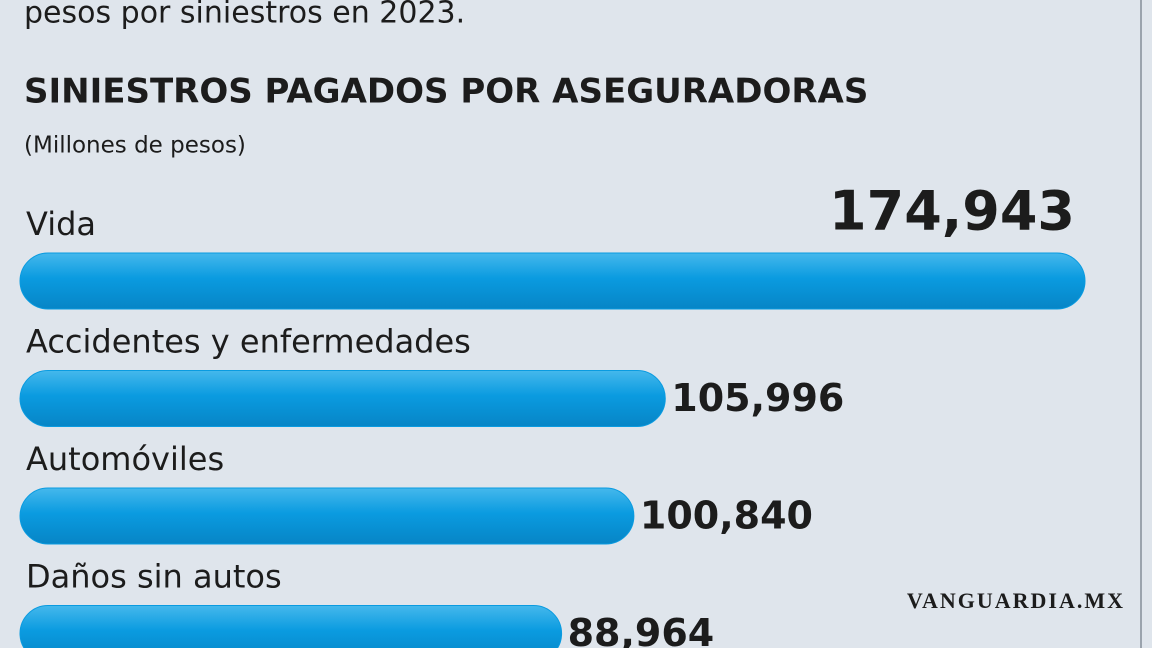 This screenshot has width=1152, height=648. What do you see at coordinates (125, 459) in the screenshot?
I see `category-label: Automóviles` at bounding box center [125, 459].